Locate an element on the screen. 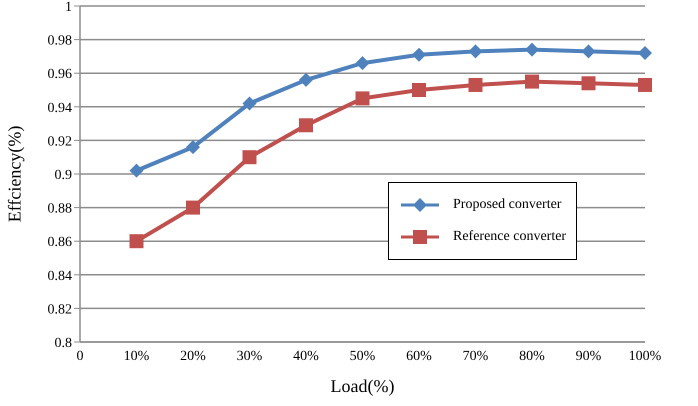 The height and width of the screenshot is (406, 698). y-tick-label: 0.84 is located at coordinates (60, 276).